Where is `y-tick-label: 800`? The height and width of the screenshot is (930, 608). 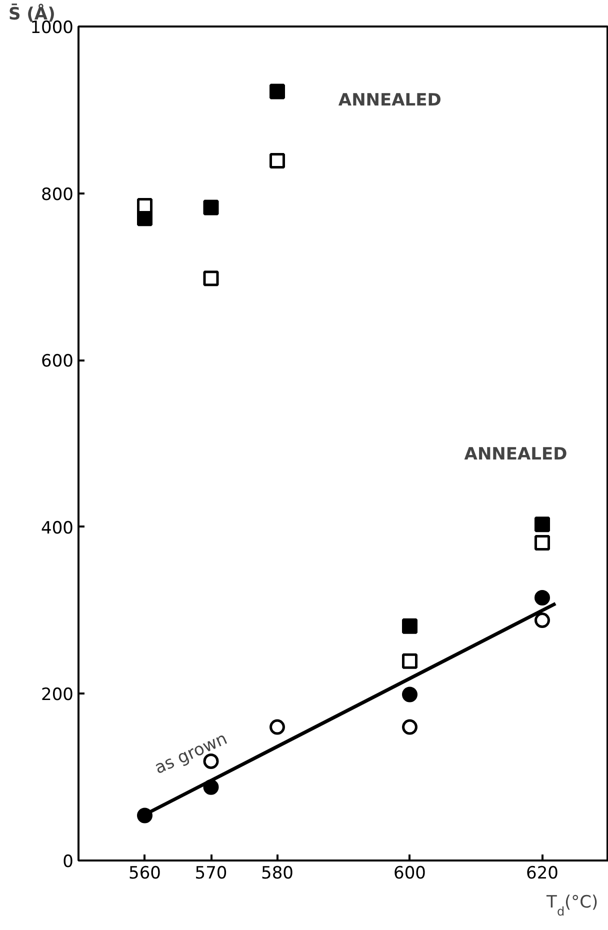 y-tick-label: 800 is located at coordinates (57, 194).